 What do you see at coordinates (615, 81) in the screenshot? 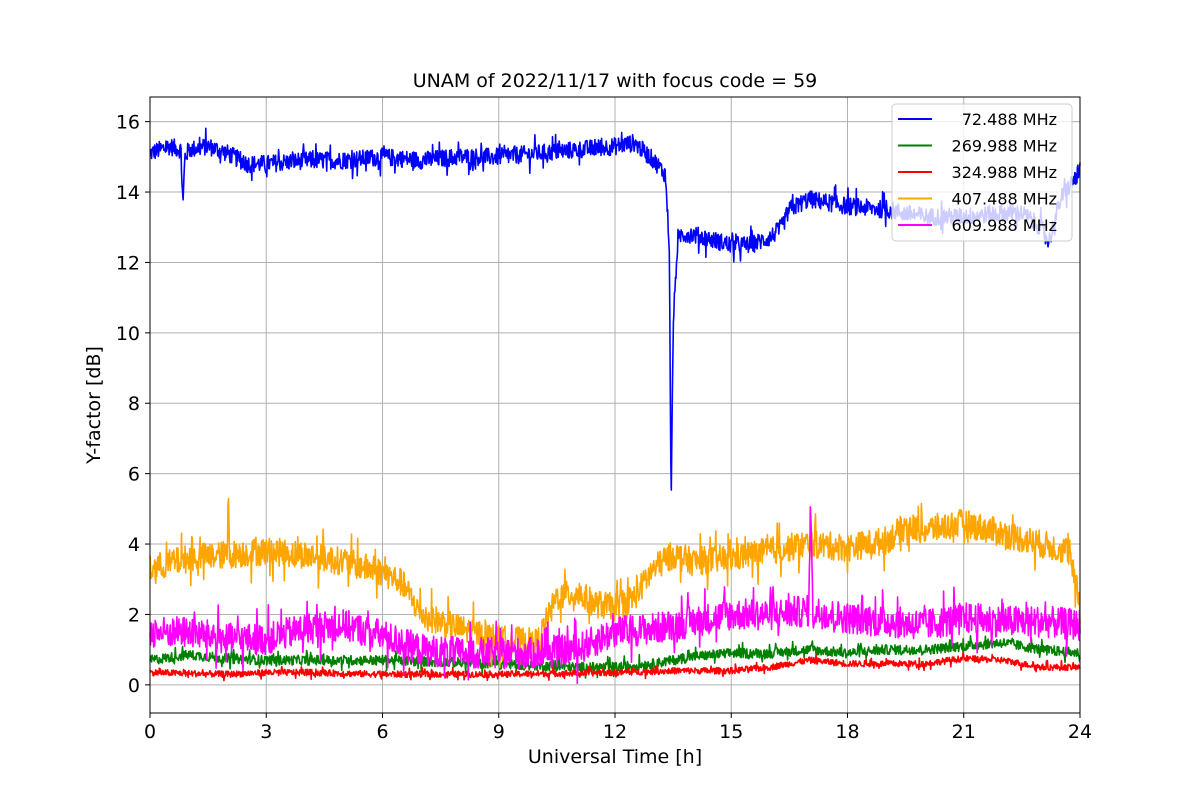
I see `chart-title: UNAM of 2022/11/17 with focus code = 59` at bounding box center [615, 81].